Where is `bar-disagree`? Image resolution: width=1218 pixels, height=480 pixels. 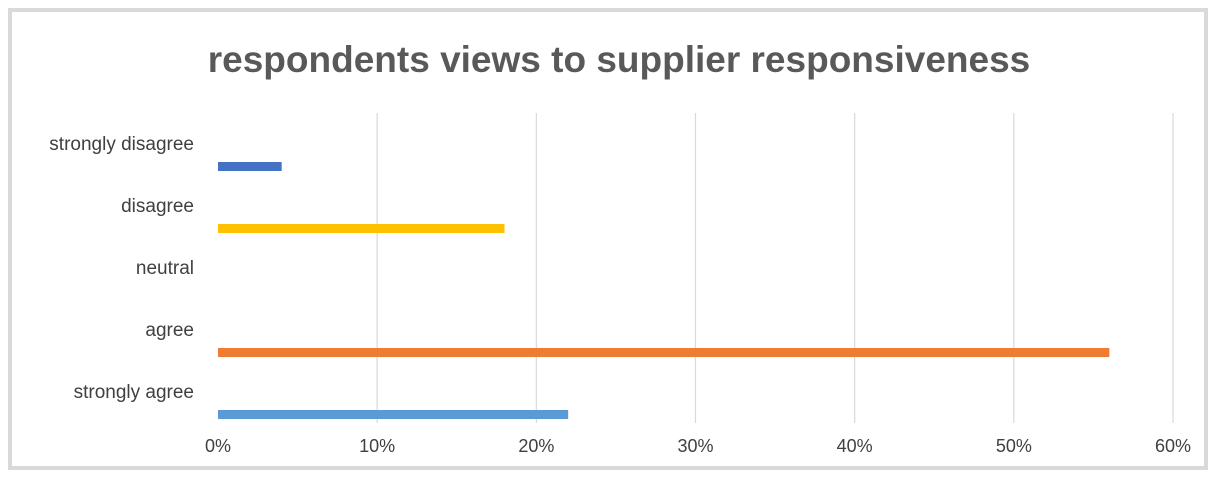 bar-disagree is located at coordinates (361, 228).